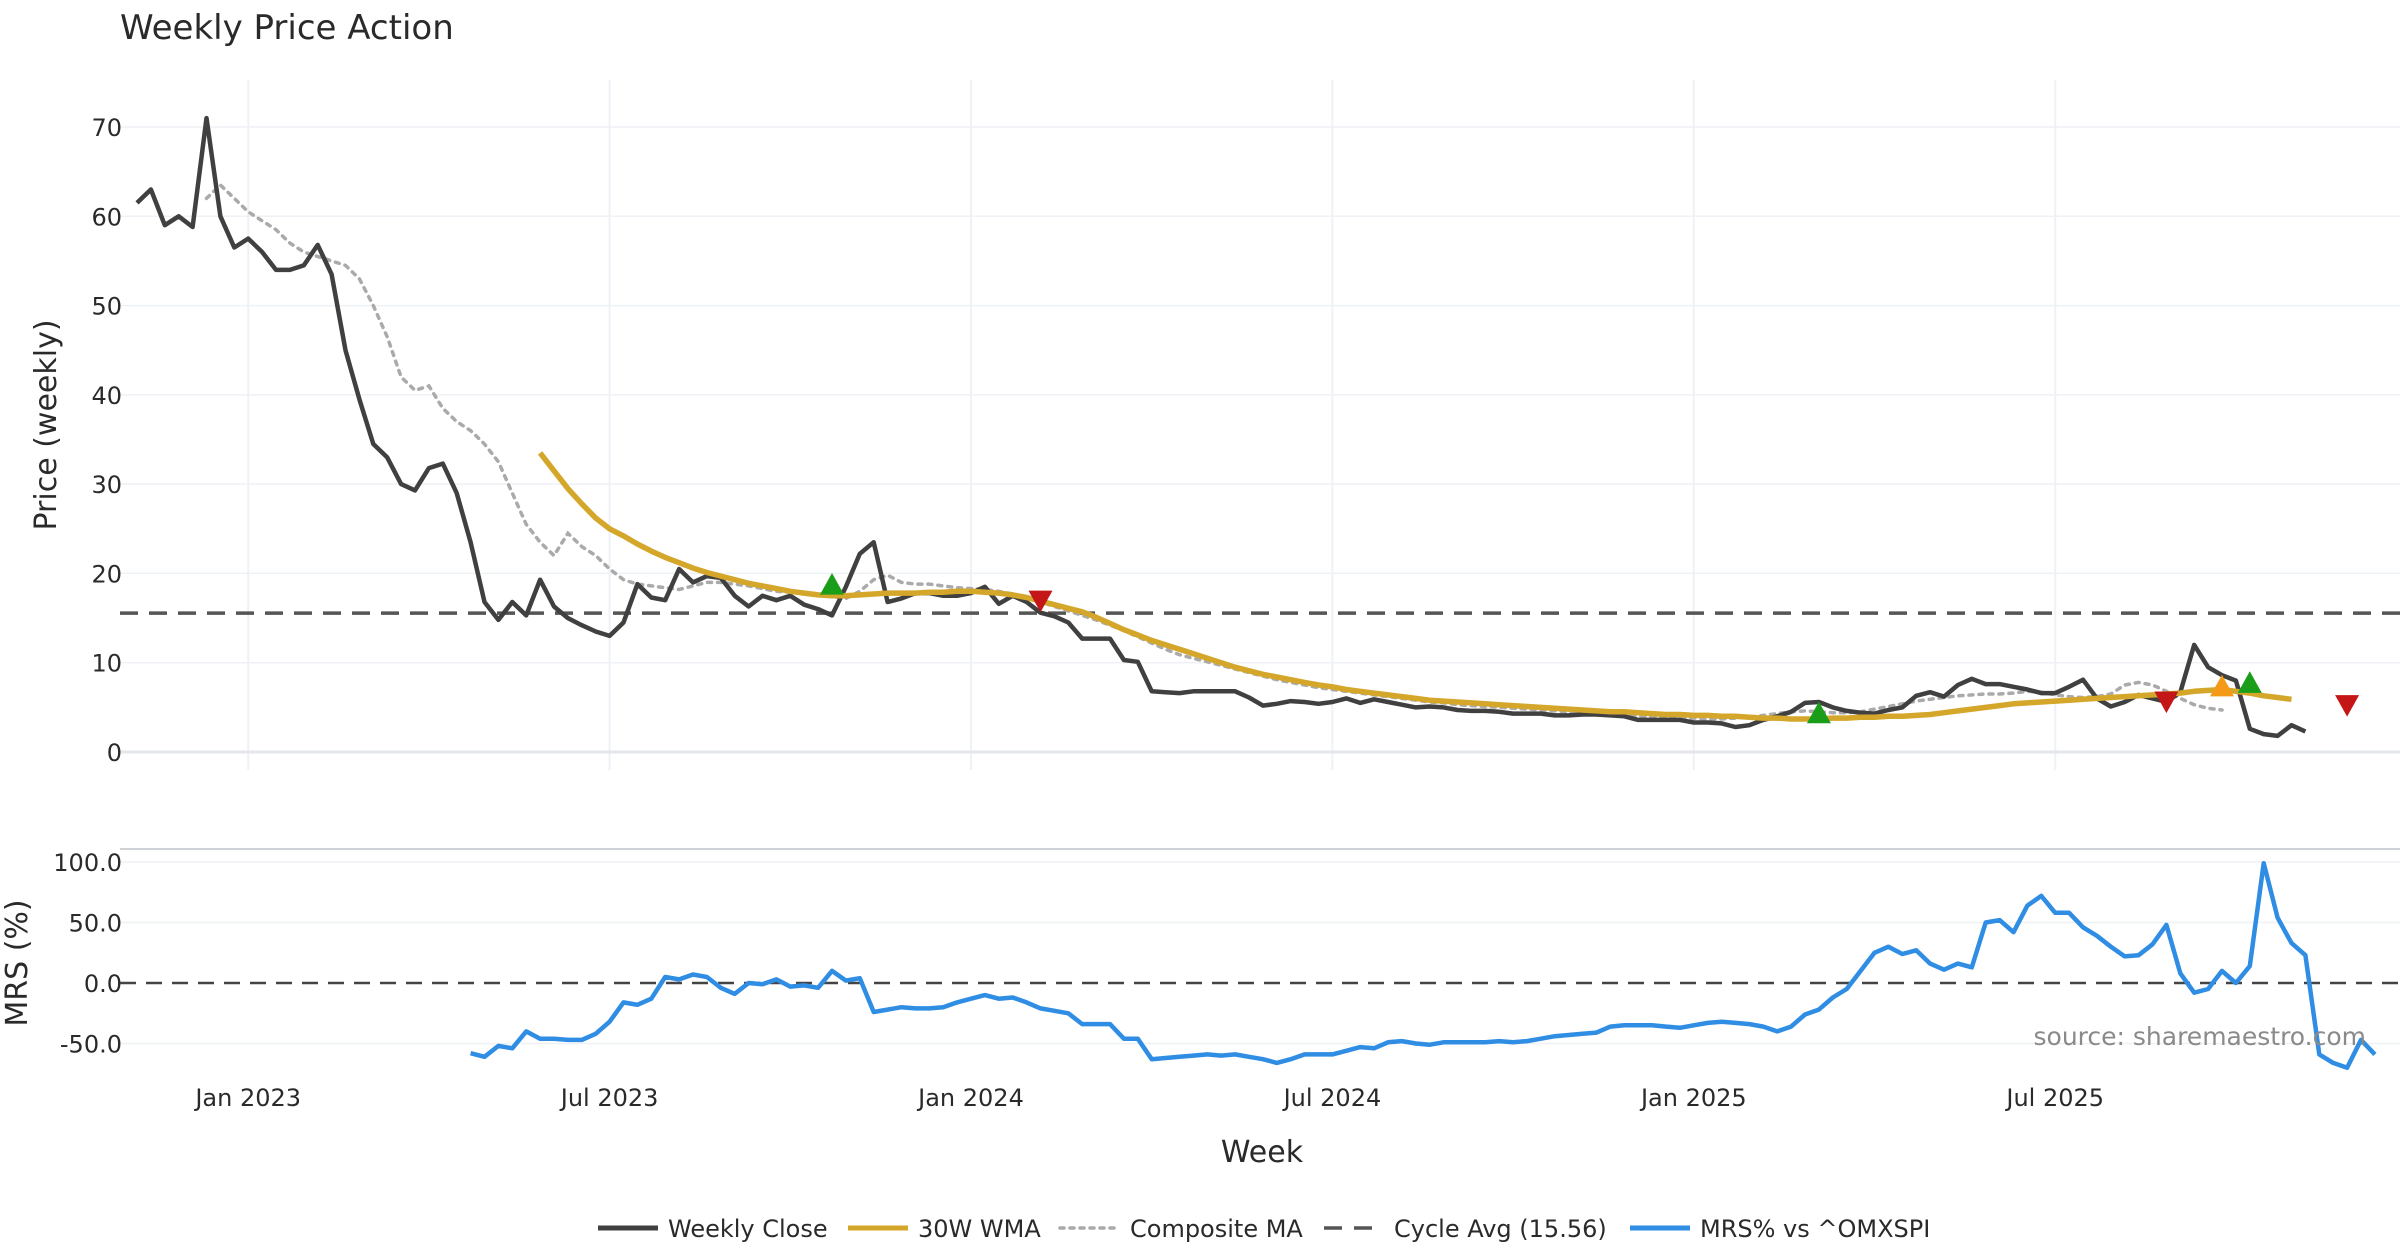 Image resolution: width=2400 pixels, height=1260 pixels. I want to click on x-tick-label: Jan 2025, so click(1693, 1098).